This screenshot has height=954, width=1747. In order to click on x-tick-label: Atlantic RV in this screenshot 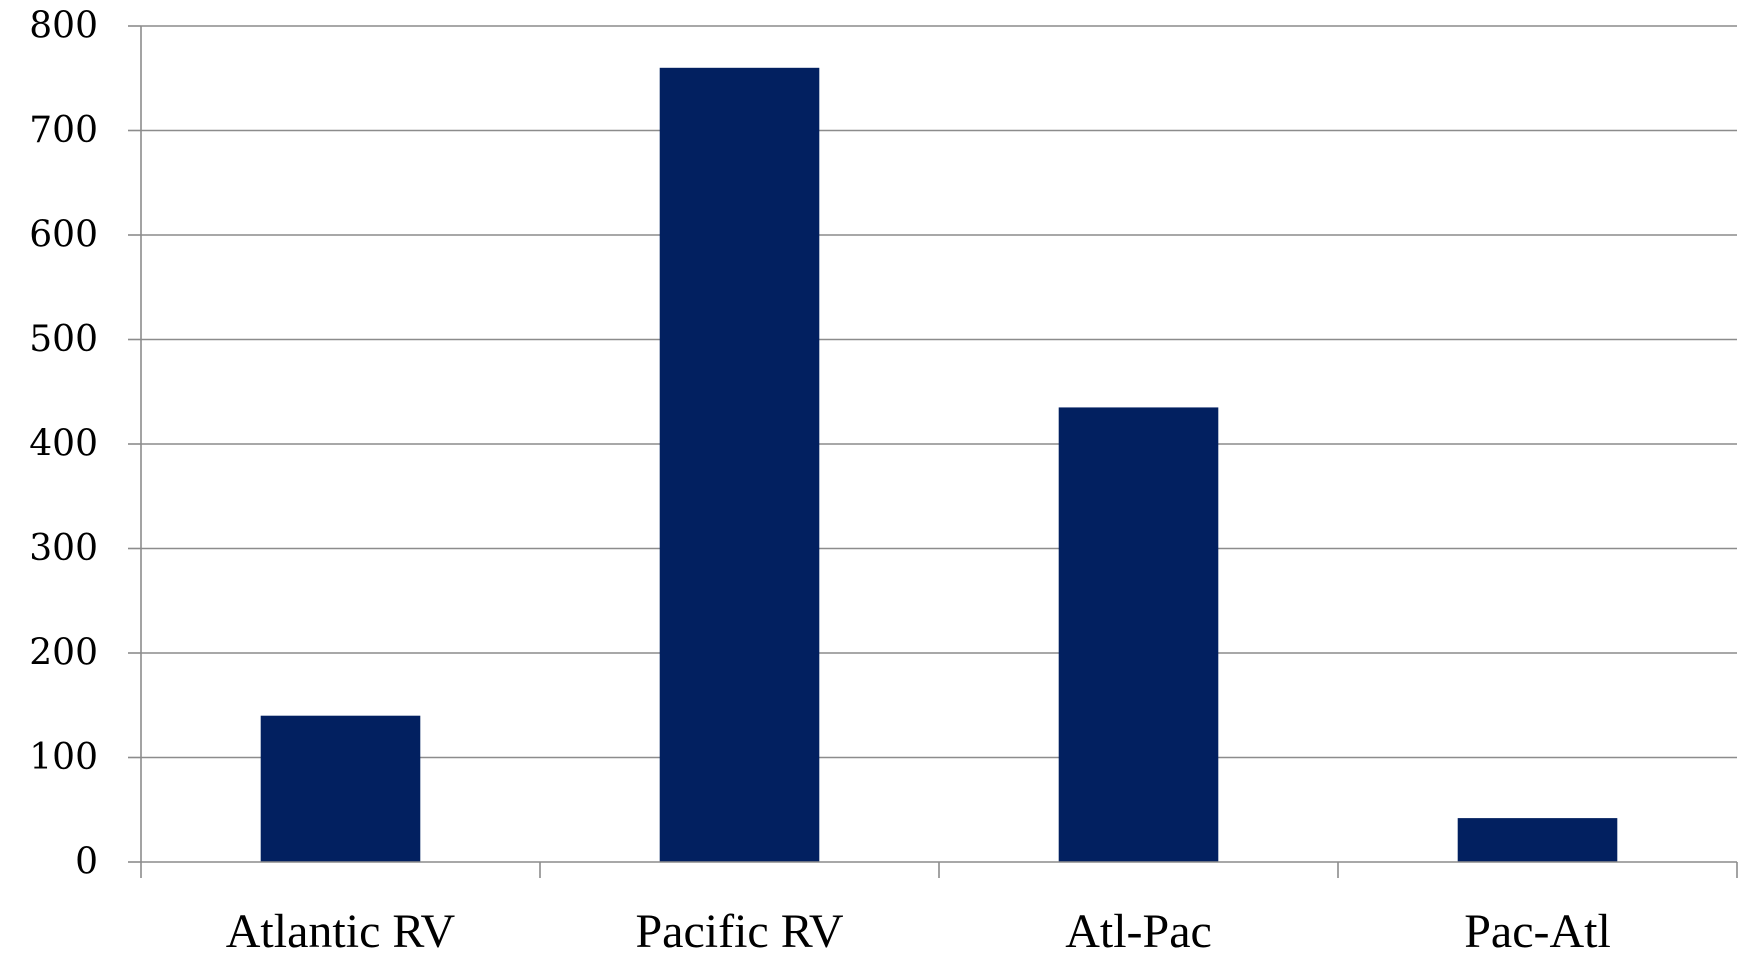, I will do `click(341, 929)`.